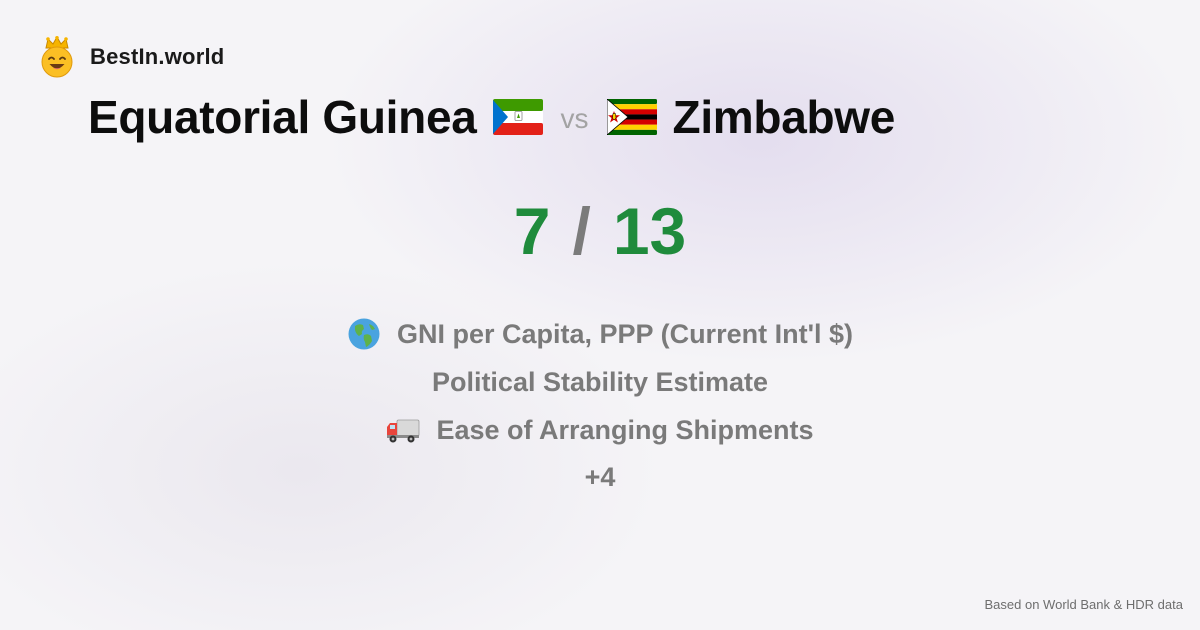 This screenshot has height=630, width=1200. What do you see at coordinates (403, 431) in the screenshot?
I see `delivery-truck-icon` at bounding box center [403, 431].